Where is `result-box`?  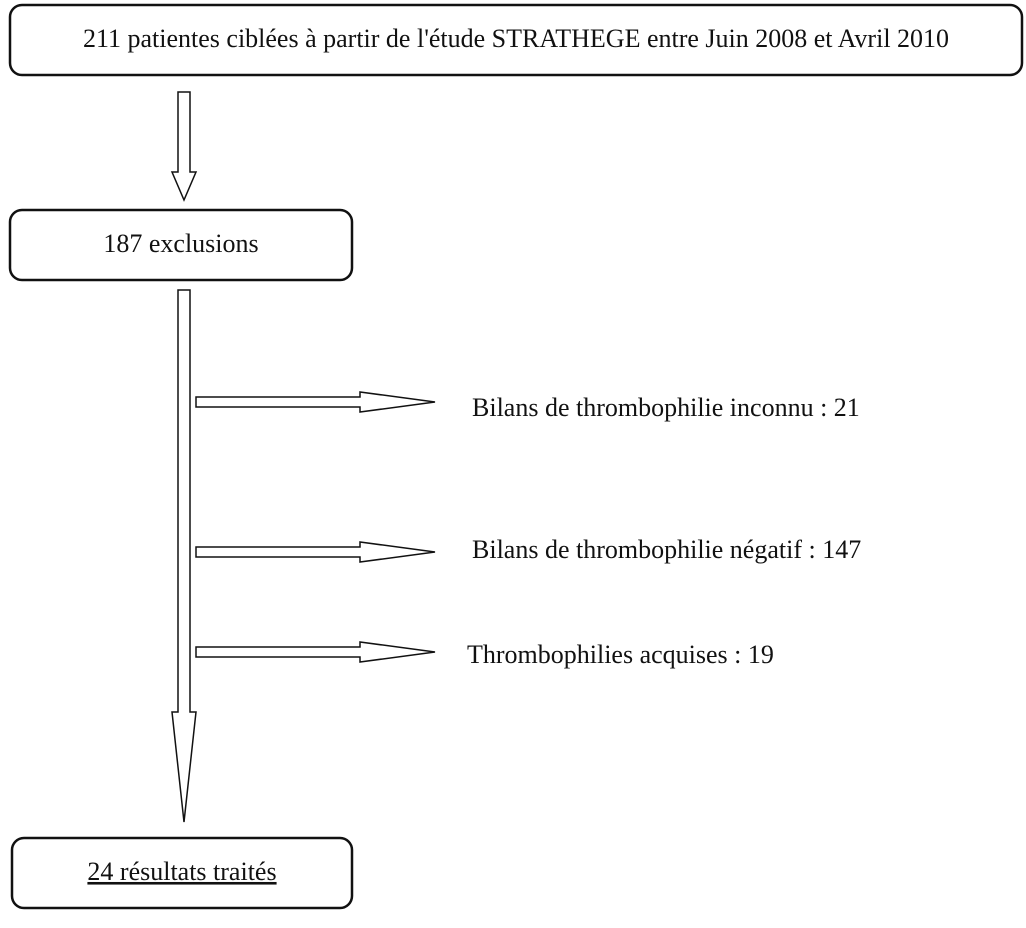
result-box is located at coordinates (182, 873).